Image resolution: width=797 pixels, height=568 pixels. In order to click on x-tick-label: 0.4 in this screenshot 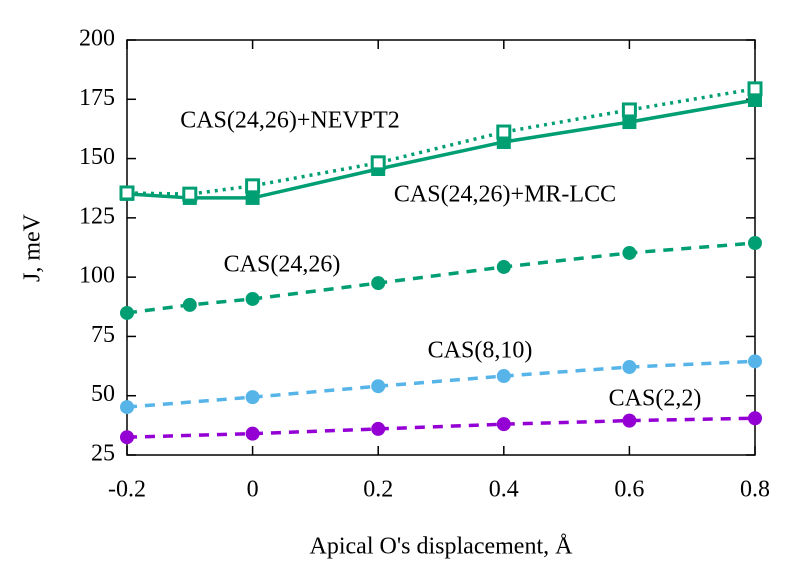, I will do `click(504, 490)`.